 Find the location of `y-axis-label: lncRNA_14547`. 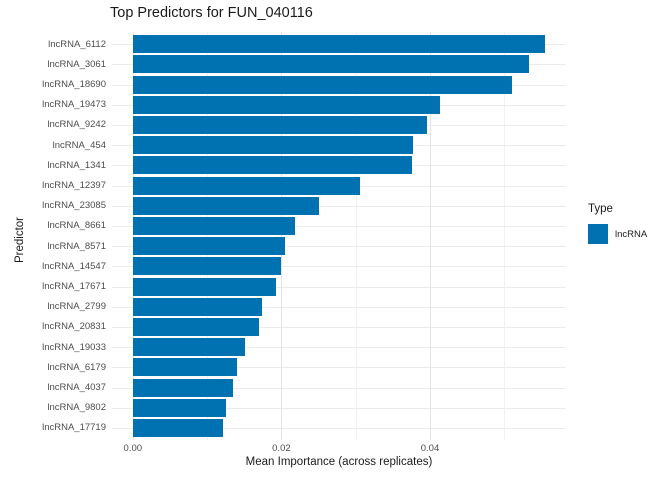

y-axis-label: lncRNA_14547 is located at coordinates (74, 266).